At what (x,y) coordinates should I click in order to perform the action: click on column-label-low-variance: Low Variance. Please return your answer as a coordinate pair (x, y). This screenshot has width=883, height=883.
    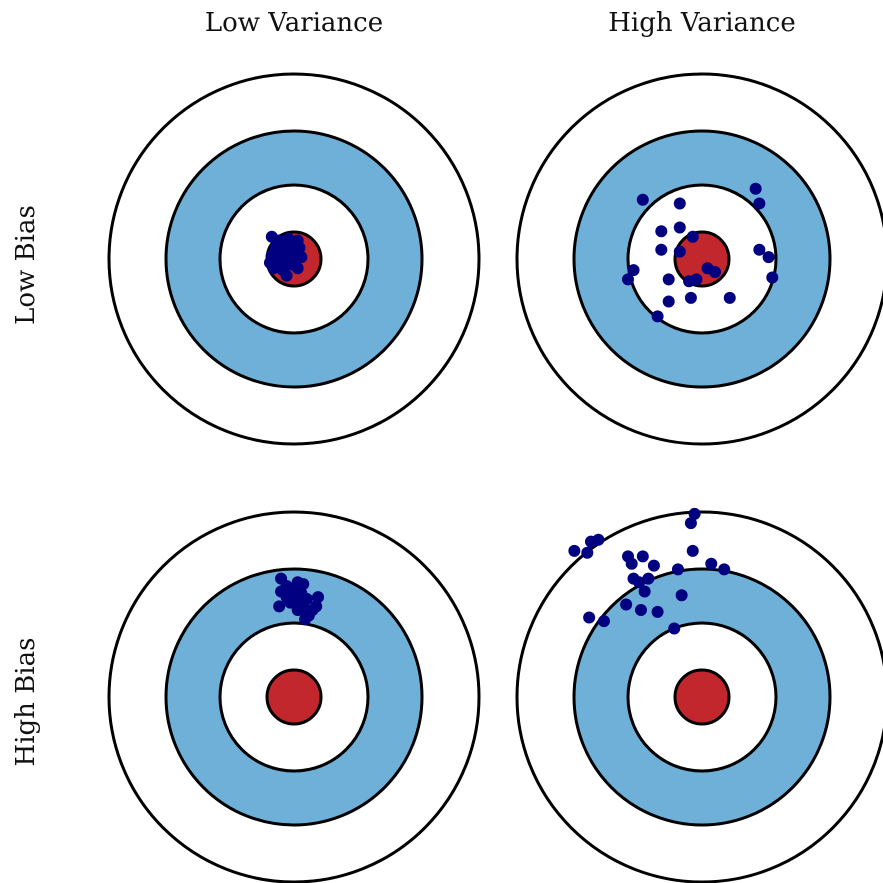
    Looking at the image, I should click on (294, 23).